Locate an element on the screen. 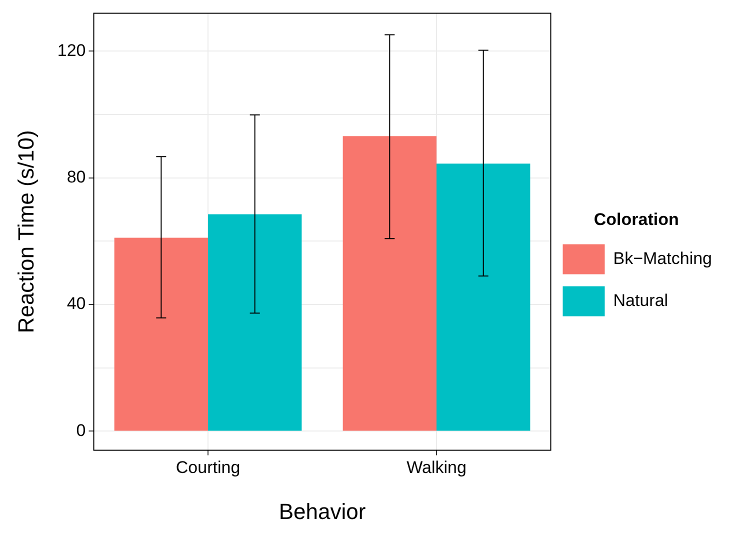 The width and height of the screenshot is (732, 540). y-tick-label: 0 is located at coordinates (81, 430).